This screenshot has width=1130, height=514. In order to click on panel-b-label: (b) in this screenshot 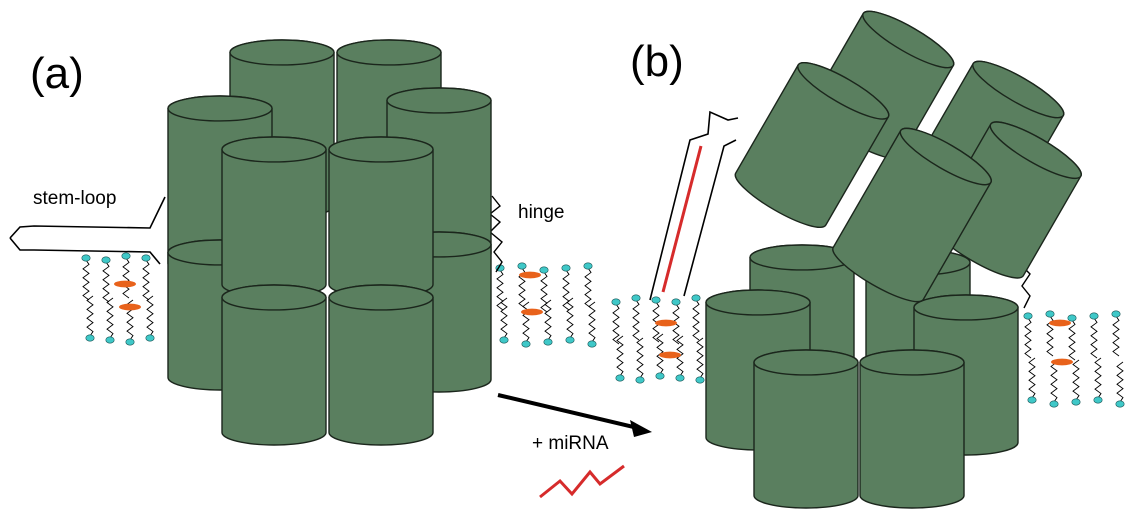, I will do `click(657, 61)`.